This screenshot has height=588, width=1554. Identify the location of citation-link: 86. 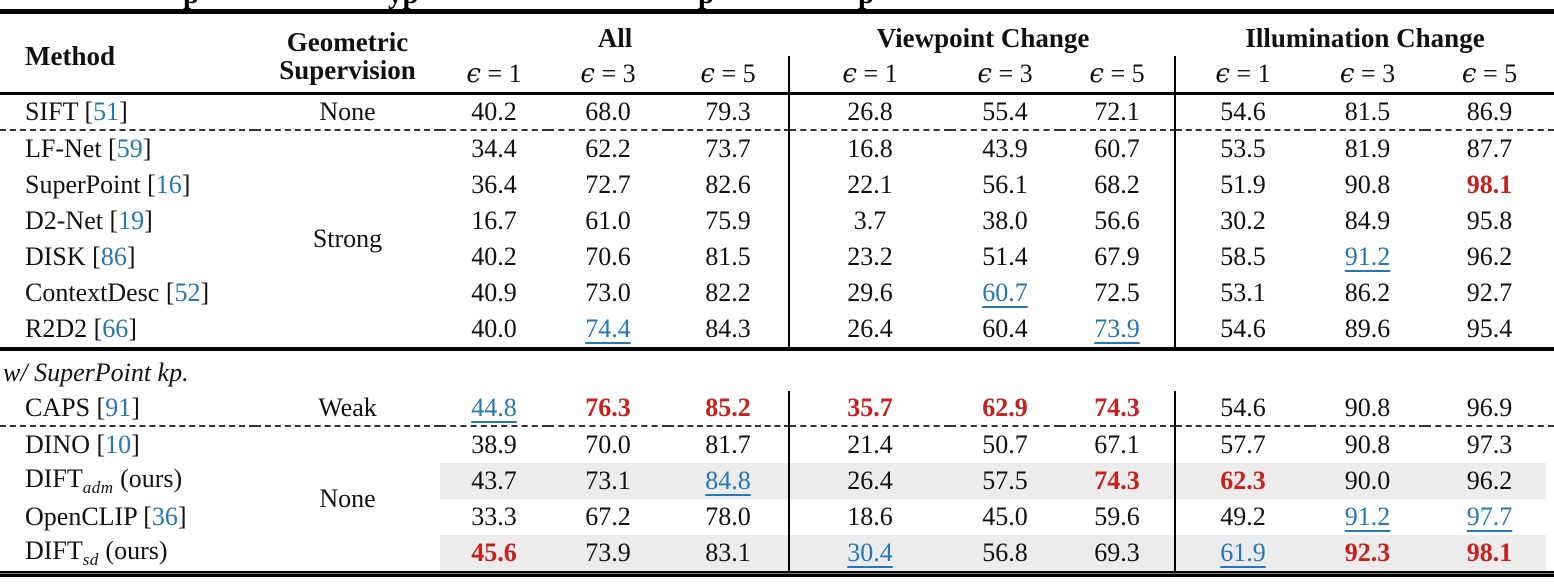
(113, 257).